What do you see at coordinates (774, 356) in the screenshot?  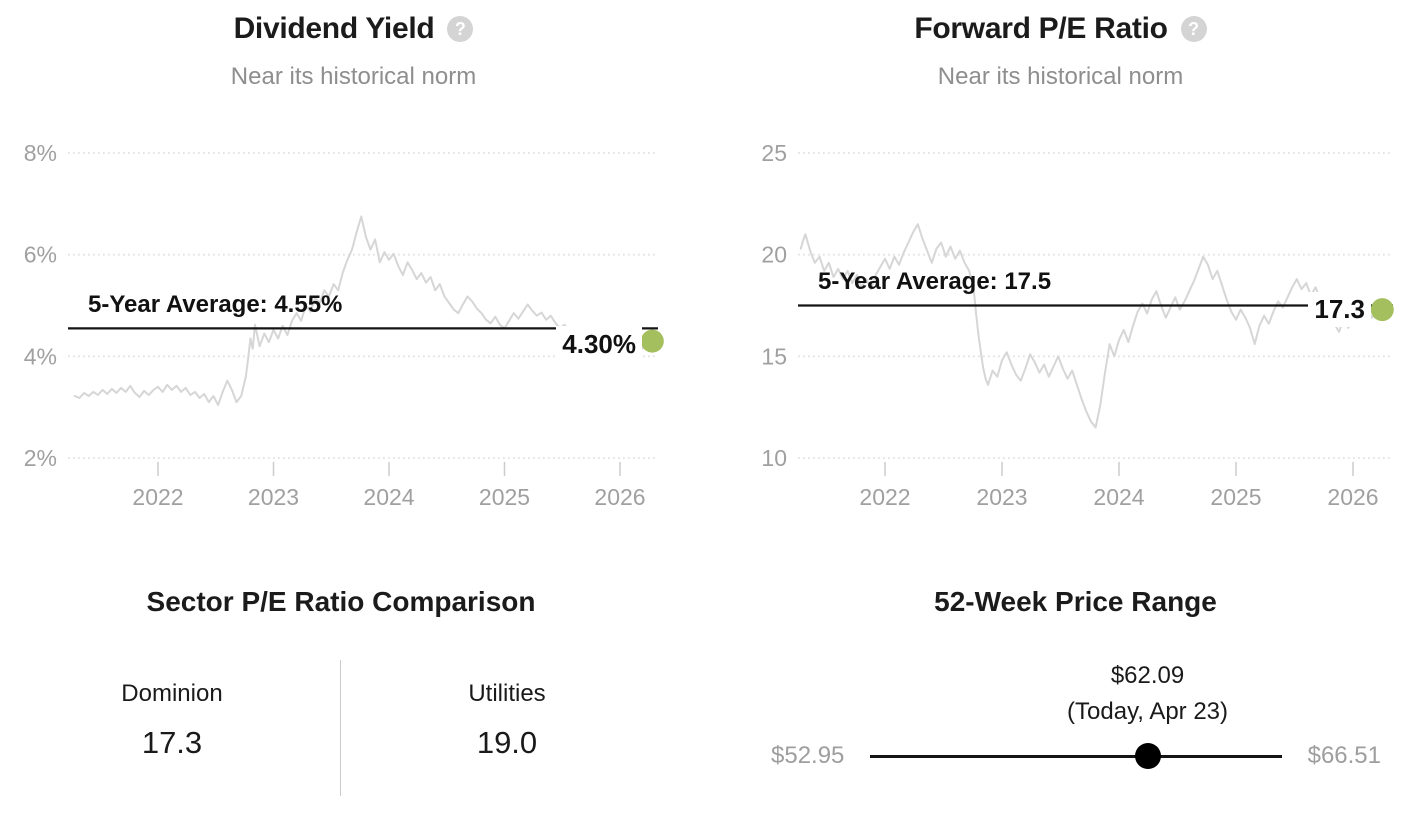 I see `y-axis-label: 15` at bounding box center [774, 356].